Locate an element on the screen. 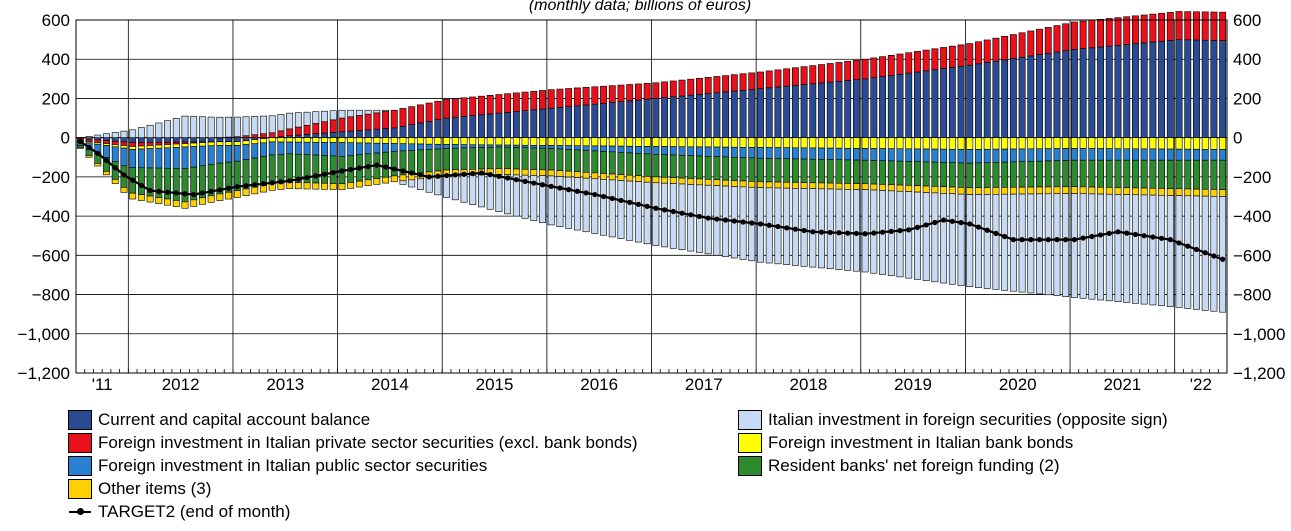 This screenshot has width=1291, height=531. y-tick-label-right: −1,200 is located at coordinates (1259, 373).